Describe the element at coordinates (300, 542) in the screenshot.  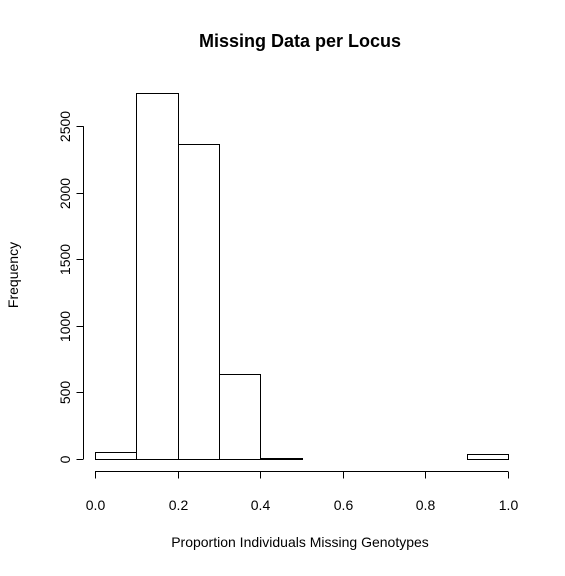
I see `x-axis-label: Proportion Individuals Missing Genotypes` at that location.